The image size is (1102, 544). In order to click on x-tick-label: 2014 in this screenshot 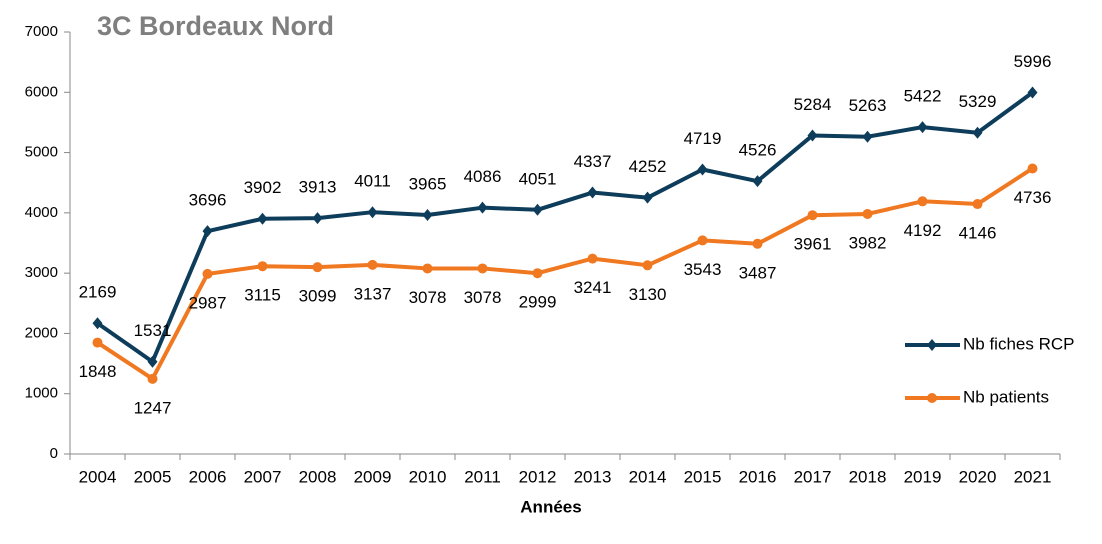, I will do `click(648, 476)`.